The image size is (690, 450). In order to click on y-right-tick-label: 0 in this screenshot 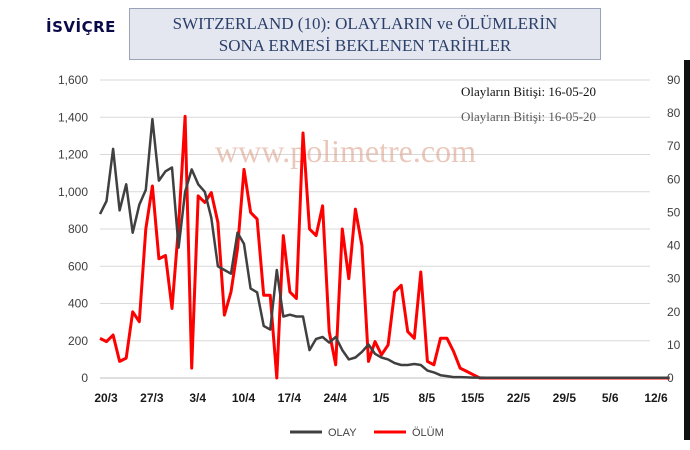, I will do `click(670, 378)`.